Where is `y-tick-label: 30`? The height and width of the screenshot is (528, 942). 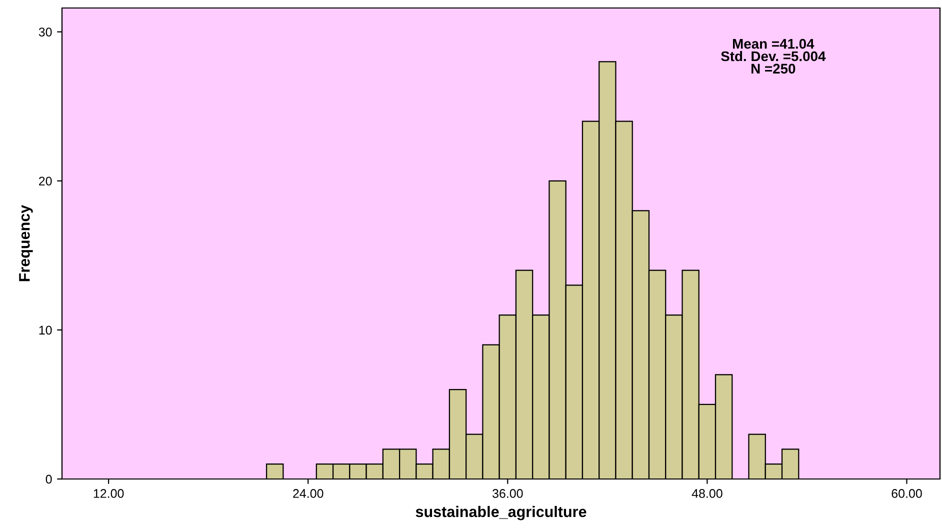 y-tick-label: 30 is located at coordinates (45, 32).